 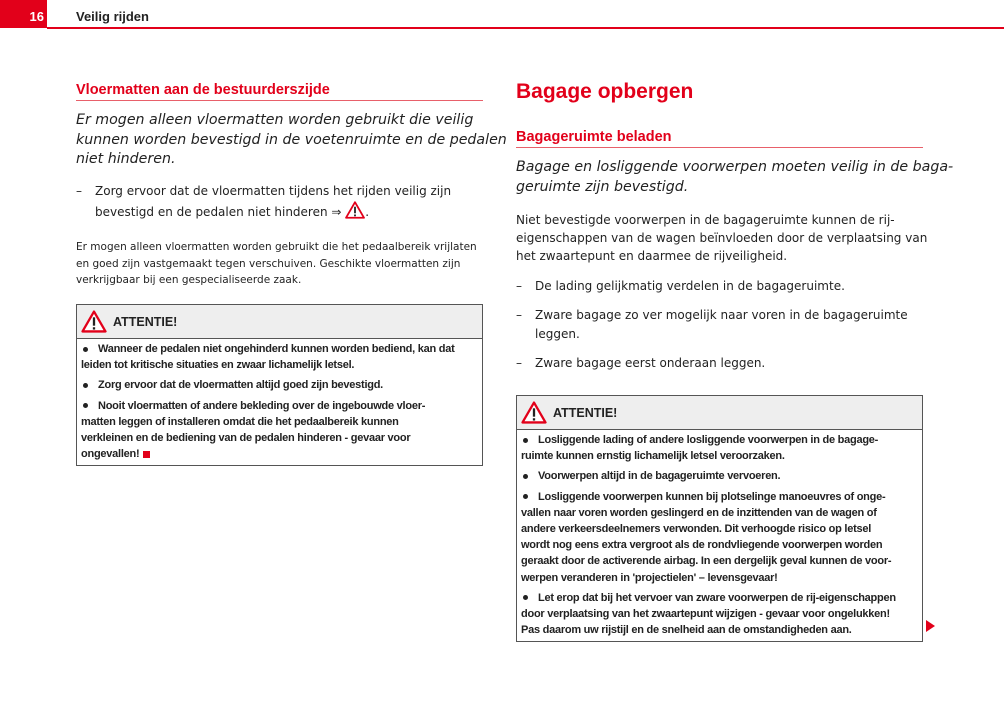 I want to click on page-number-box, so click(x=23, y=14).